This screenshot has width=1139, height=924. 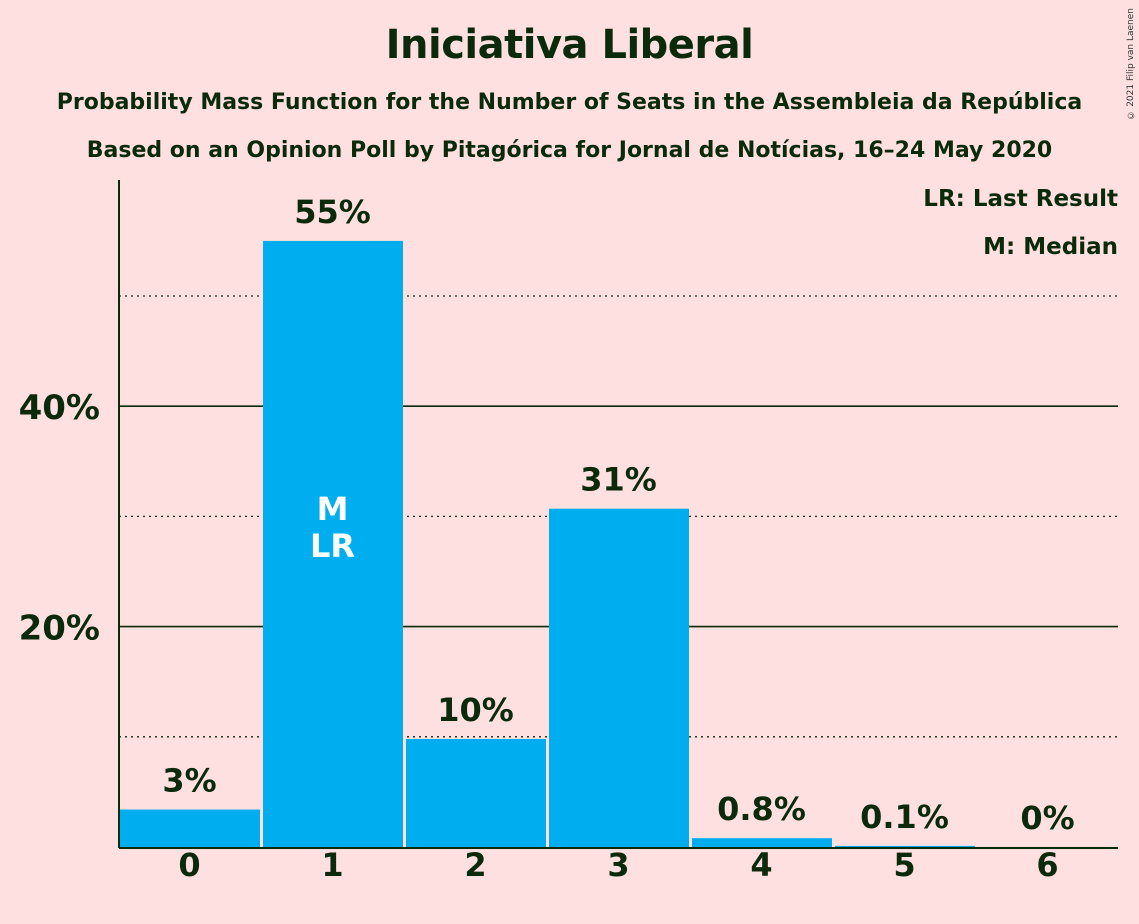 I want to click on bar-value-label: 0.8%, so click(x=761, y=809).